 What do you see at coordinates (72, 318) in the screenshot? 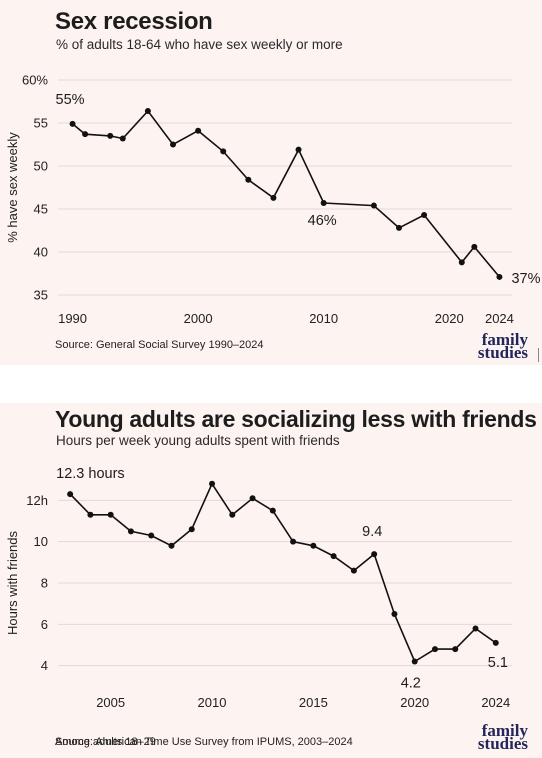
I see `x-tick-label: 1990` at bounding box center [72, 318].